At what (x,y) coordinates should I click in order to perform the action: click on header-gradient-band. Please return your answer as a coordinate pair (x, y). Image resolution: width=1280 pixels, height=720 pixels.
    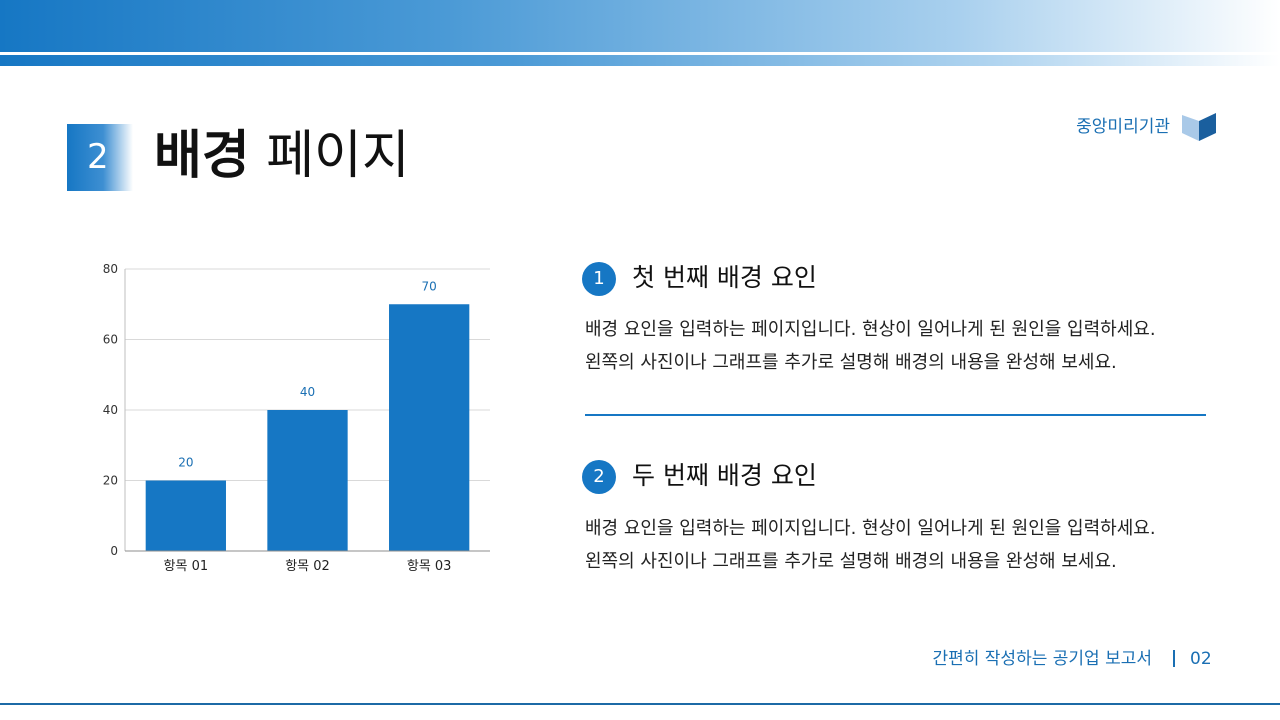
    Looking at the image, I should click on (640, 26).